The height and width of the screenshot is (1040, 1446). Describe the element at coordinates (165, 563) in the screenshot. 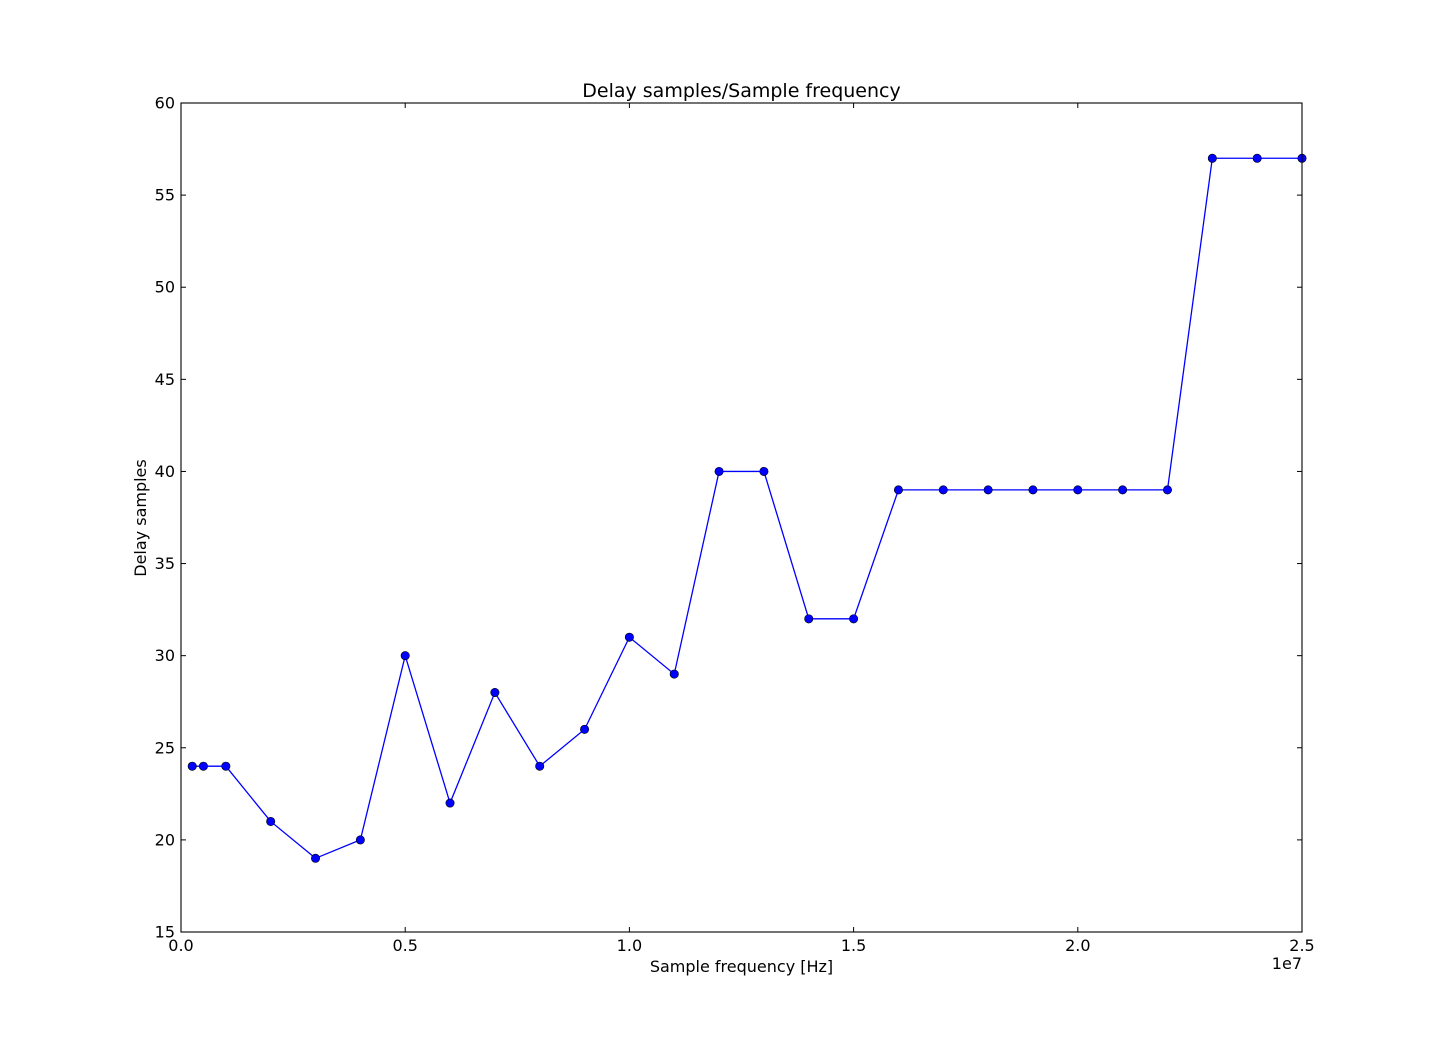

I see `y-tick-label: 35` at that location.